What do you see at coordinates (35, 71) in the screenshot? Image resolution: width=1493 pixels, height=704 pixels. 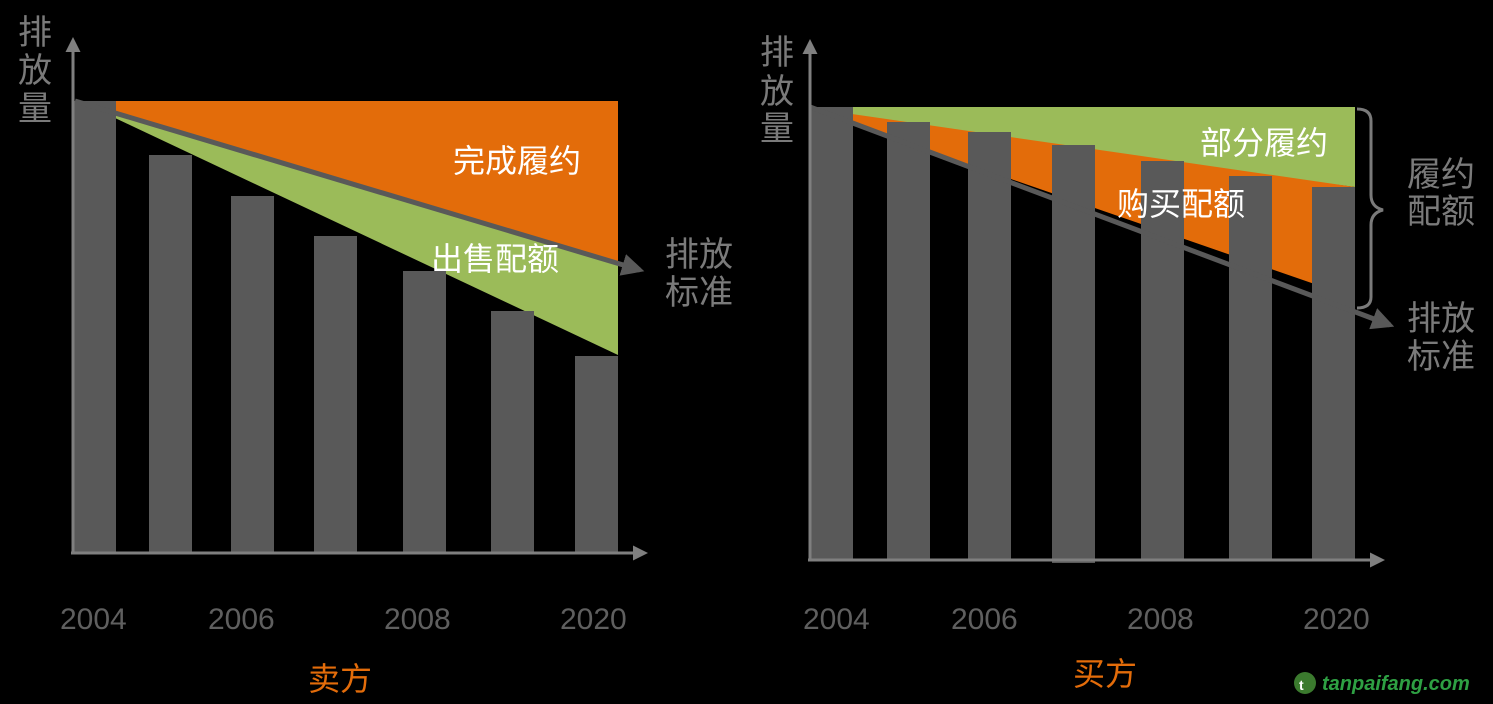 I see `seller-ylabel-2: 放` at bounding box center [35, 71].